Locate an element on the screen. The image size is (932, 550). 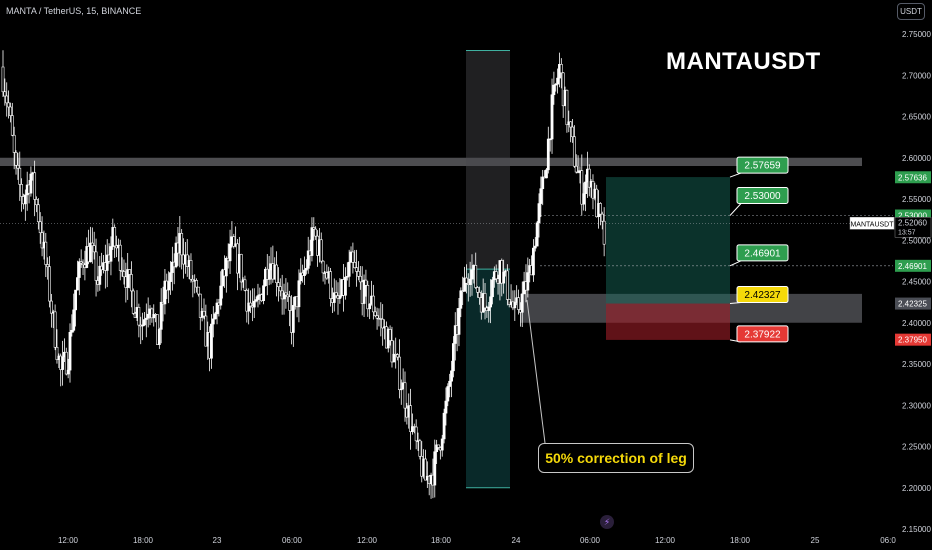
x-tick-label: 23 is located at coordinates (217, 540).